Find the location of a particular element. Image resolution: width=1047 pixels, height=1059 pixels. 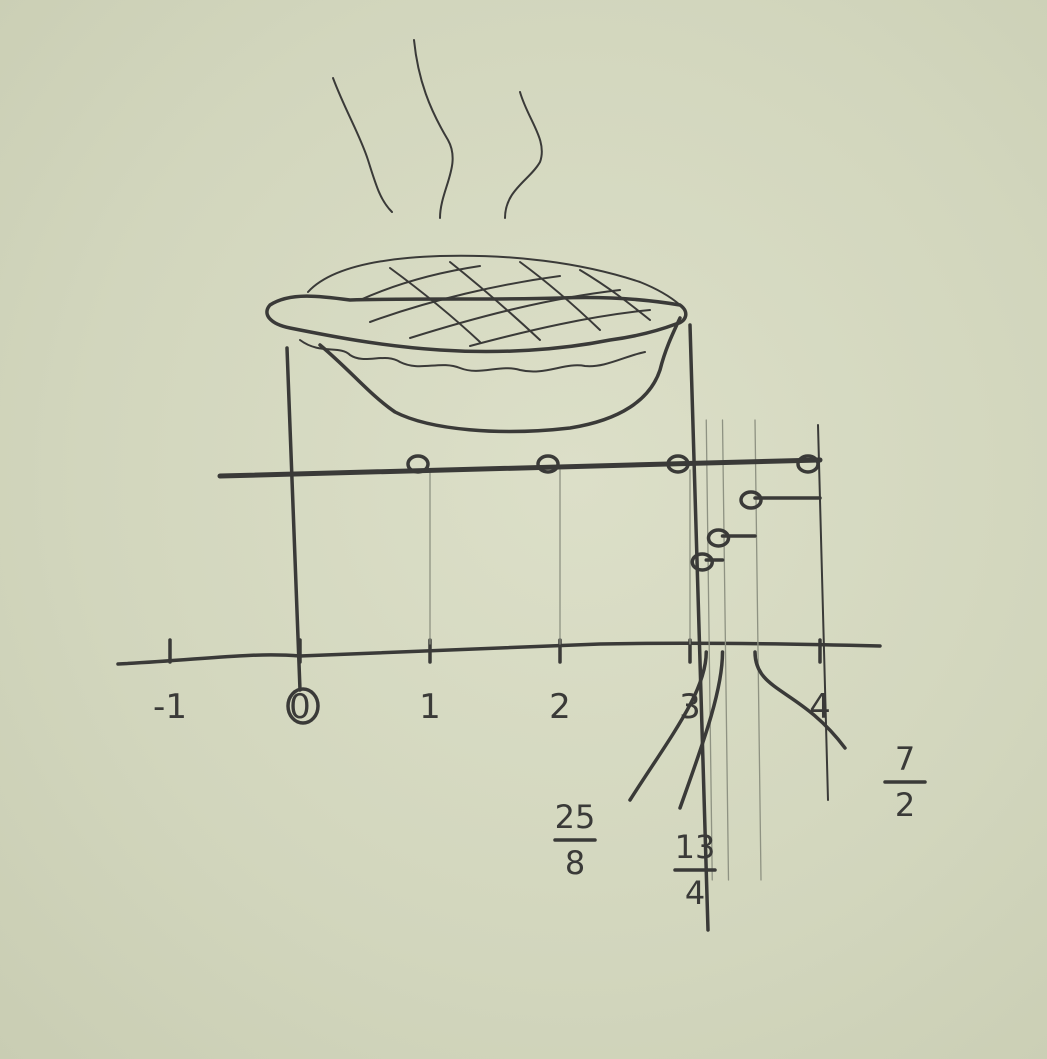

pie-left-guide is located at coordinates (293, 519).